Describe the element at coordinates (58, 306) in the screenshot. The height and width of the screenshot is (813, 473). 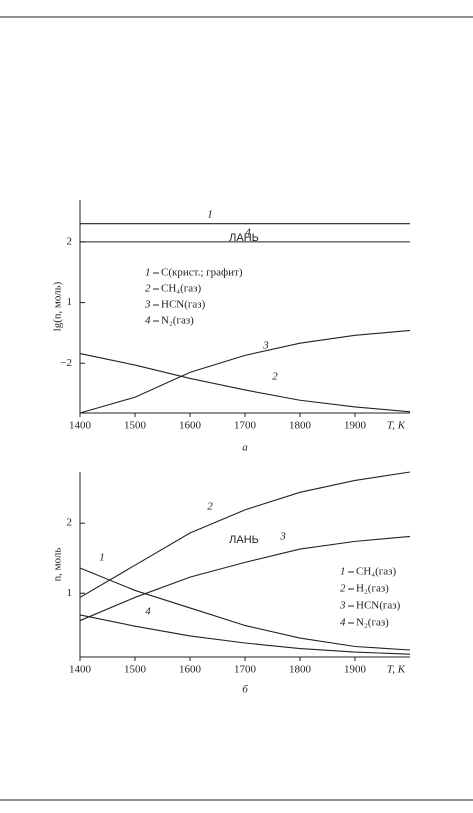
I see `y-axis-label: lg(n, моль)` at that location.